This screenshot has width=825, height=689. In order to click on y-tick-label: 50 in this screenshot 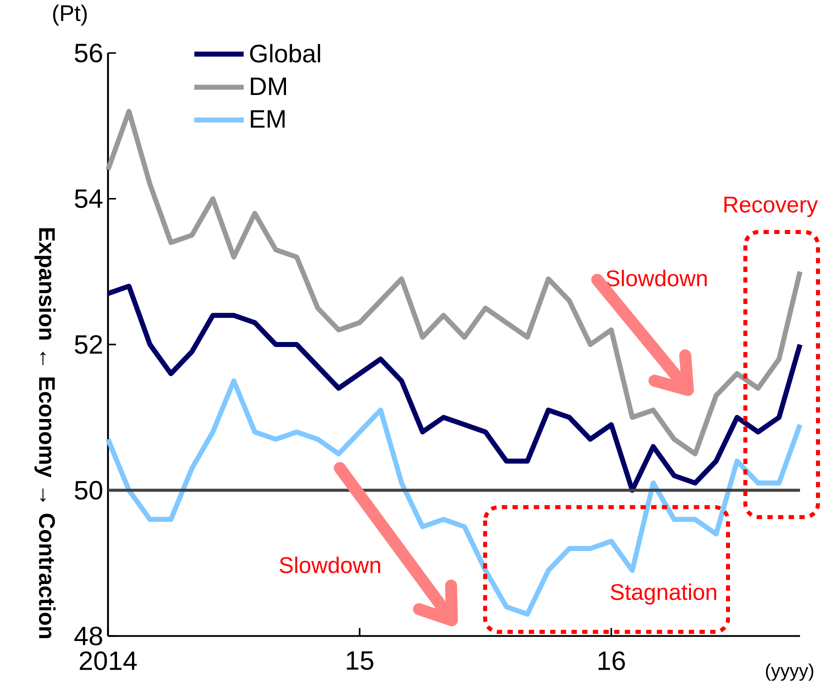, I will do `click(88, 490)`.